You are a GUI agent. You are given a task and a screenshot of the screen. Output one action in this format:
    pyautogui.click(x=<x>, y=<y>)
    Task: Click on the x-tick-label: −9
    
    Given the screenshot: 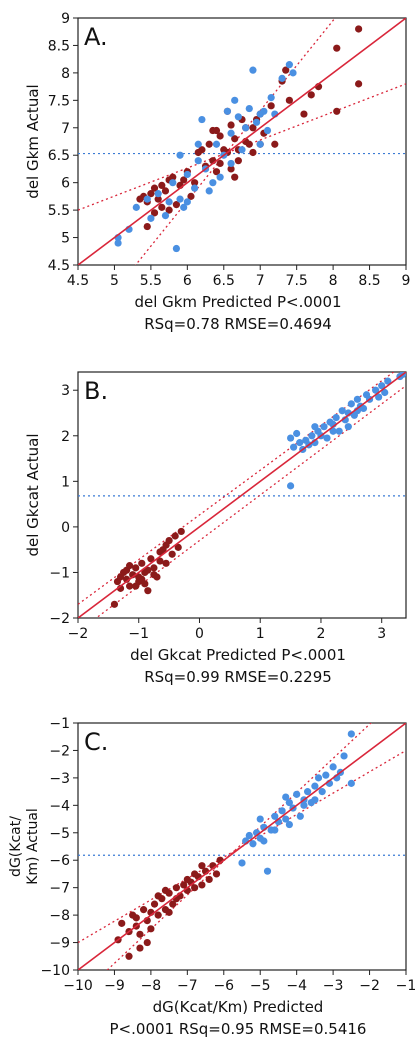 What is the action you would take?
    pyautogui.click(x=114, y=986)
    